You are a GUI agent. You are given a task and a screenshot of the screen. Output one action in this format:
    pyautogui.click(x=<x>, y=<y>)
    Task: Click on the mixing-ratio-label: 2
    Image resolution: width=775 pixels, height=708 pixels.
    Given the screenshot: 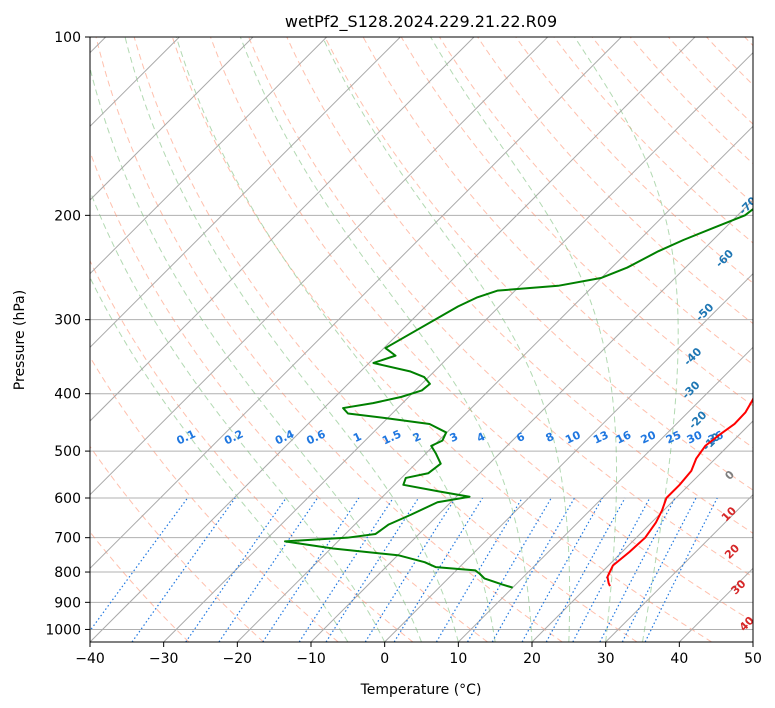 What is the action you would take?
    pyautogui.click(x=417, y=437)
    